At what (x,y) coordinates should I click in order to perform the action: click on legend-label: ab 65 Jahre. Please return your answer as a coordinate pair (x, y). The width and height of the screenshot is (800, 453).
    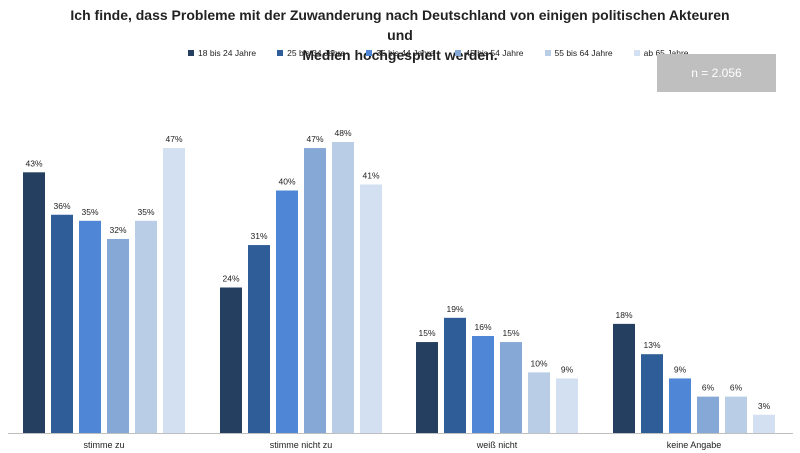
    Looking at the image, I should click on (666, 53).